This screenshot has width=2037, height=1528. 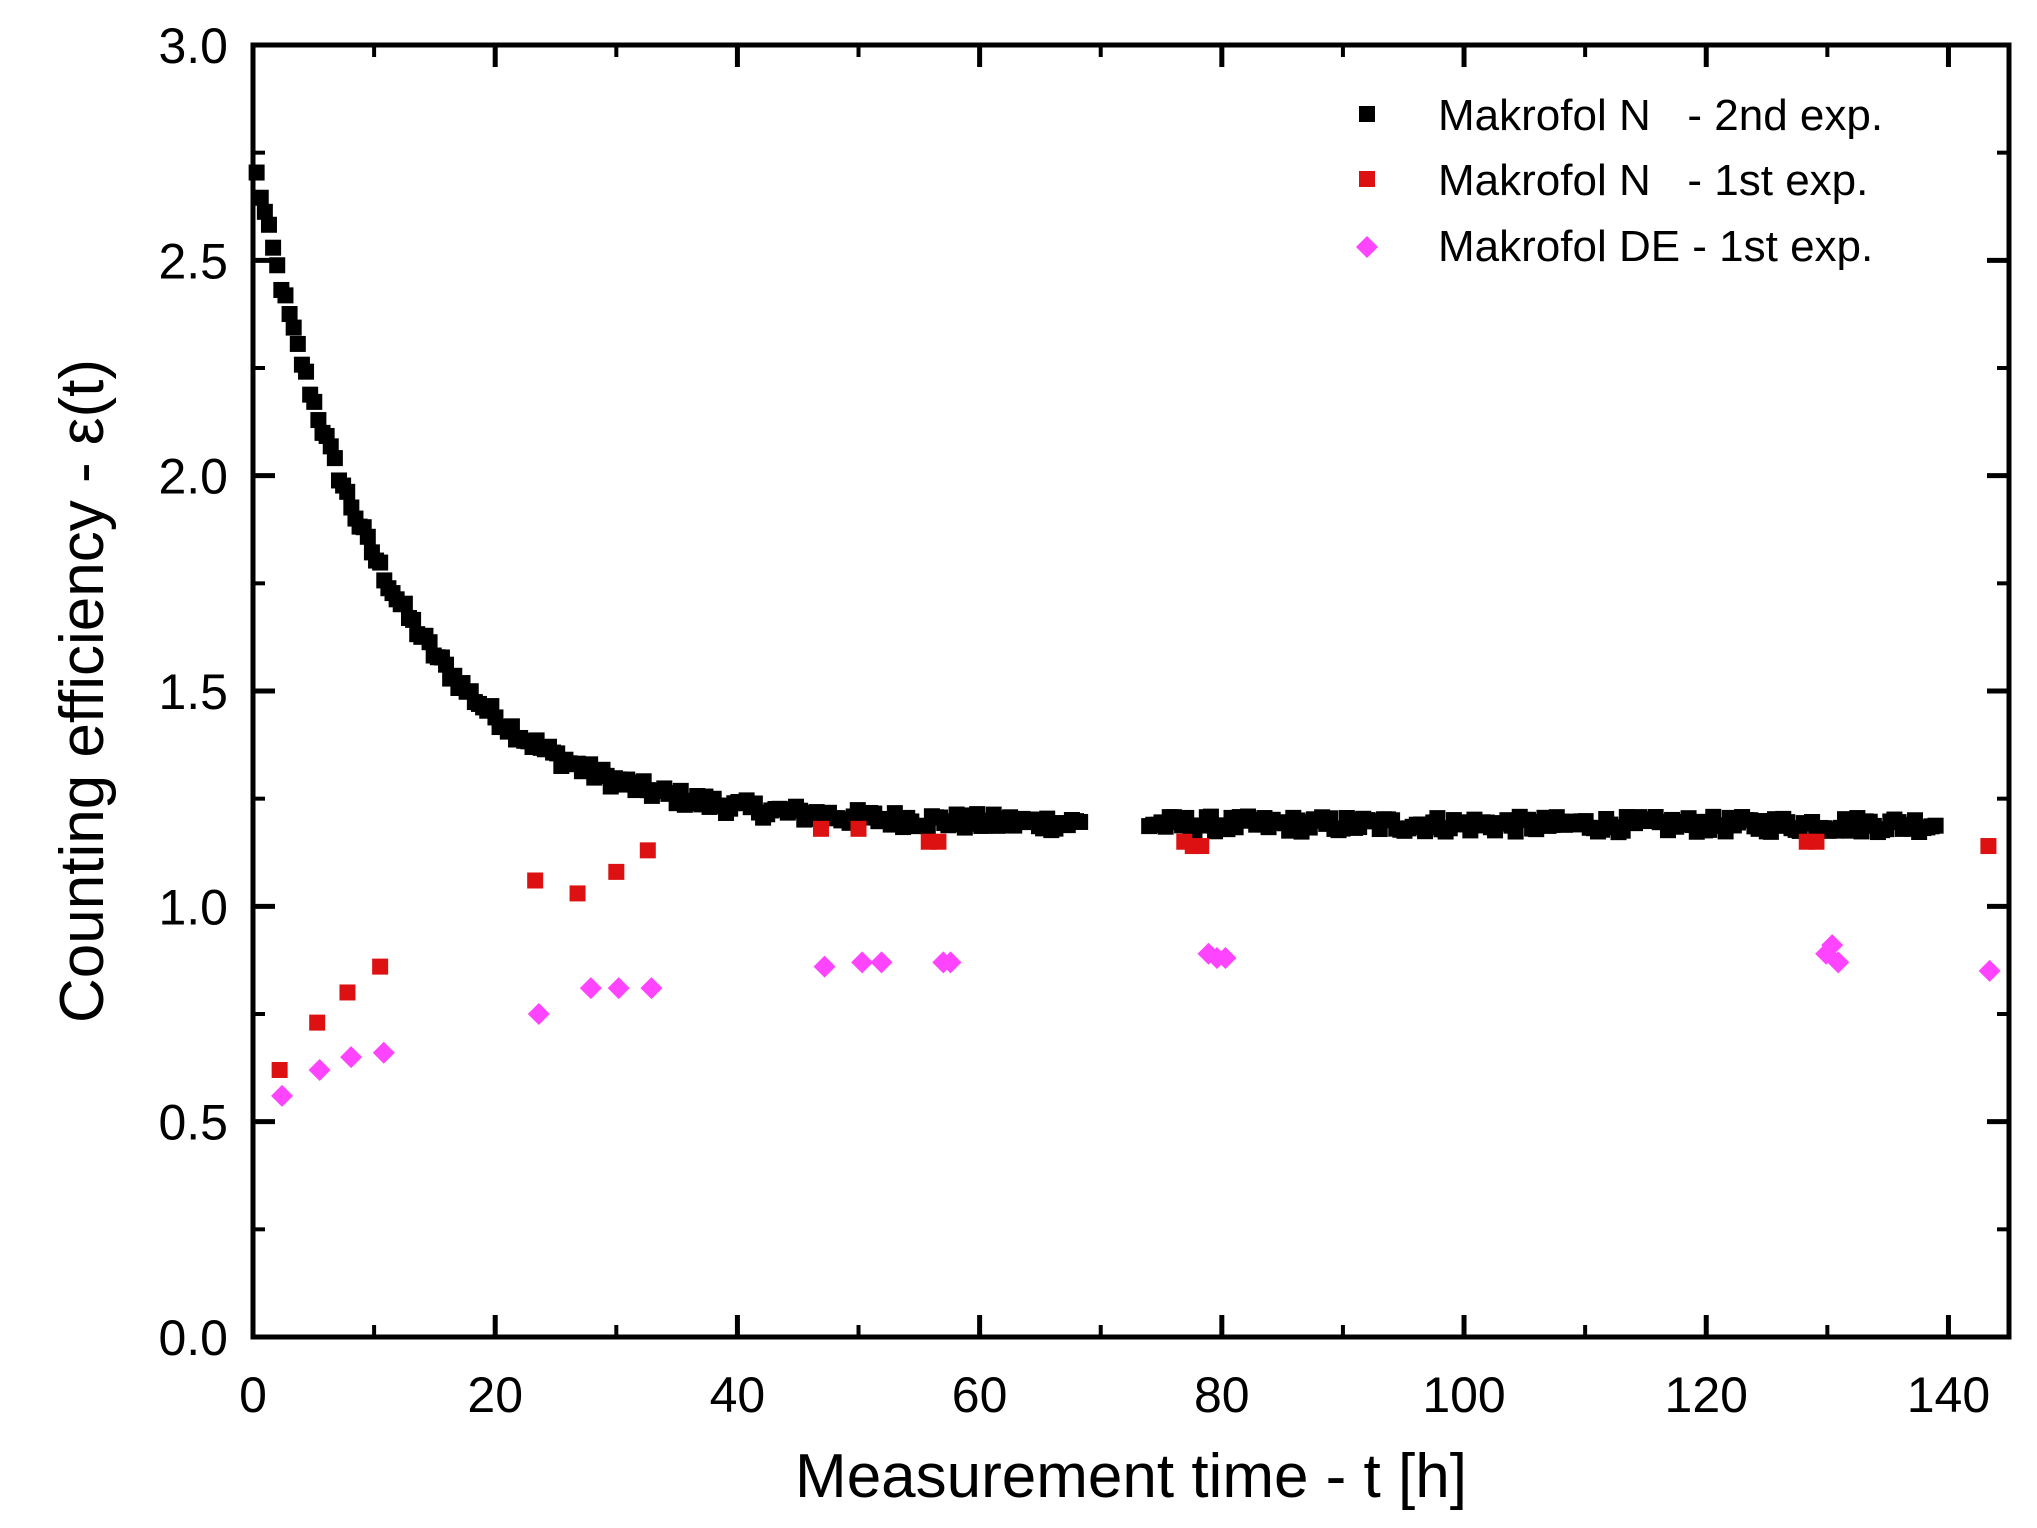 I want to click on x-tick-label: 120, so click(x=1706, y=1395).